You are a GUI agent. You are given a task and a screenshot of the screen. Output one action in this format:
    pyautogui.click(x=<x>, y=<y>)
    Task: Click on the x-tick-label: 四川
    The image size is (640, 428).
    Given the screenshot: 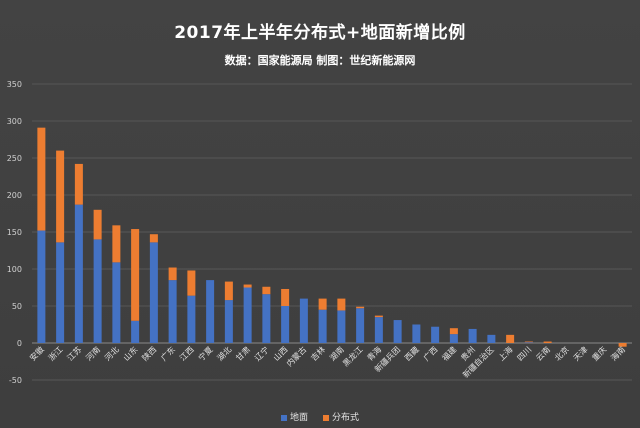 What is the action you would take?
    pyautogui.click(x=525, y=354)
    